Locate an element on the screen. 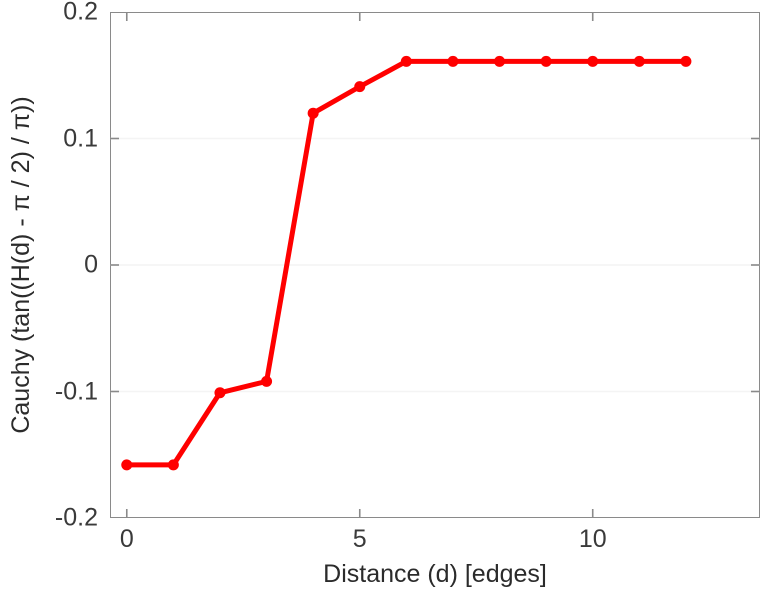  y-tick-label: 0 is located at coordinates (91, 264).